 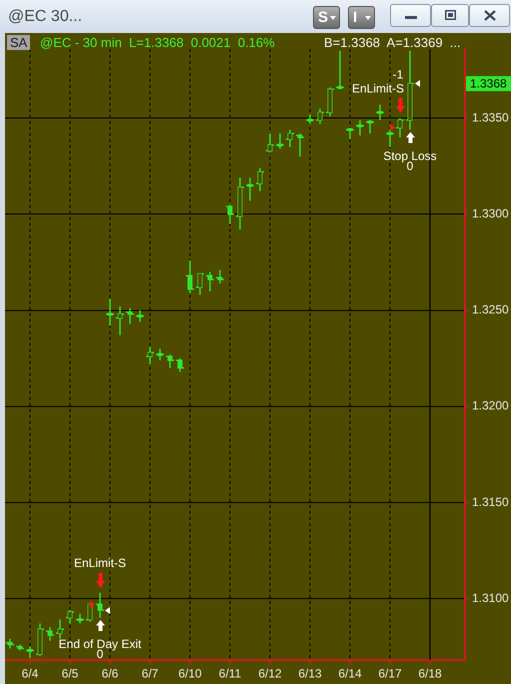 I want to click on y-tick-label: 1.3200, so click(x=491, y=405).